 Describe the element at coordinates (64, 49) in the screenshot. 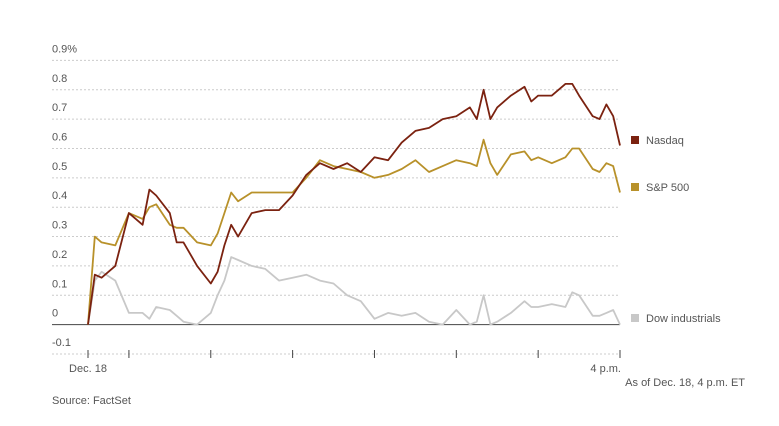

I see `y-tick-label: 0.9%` at that location.